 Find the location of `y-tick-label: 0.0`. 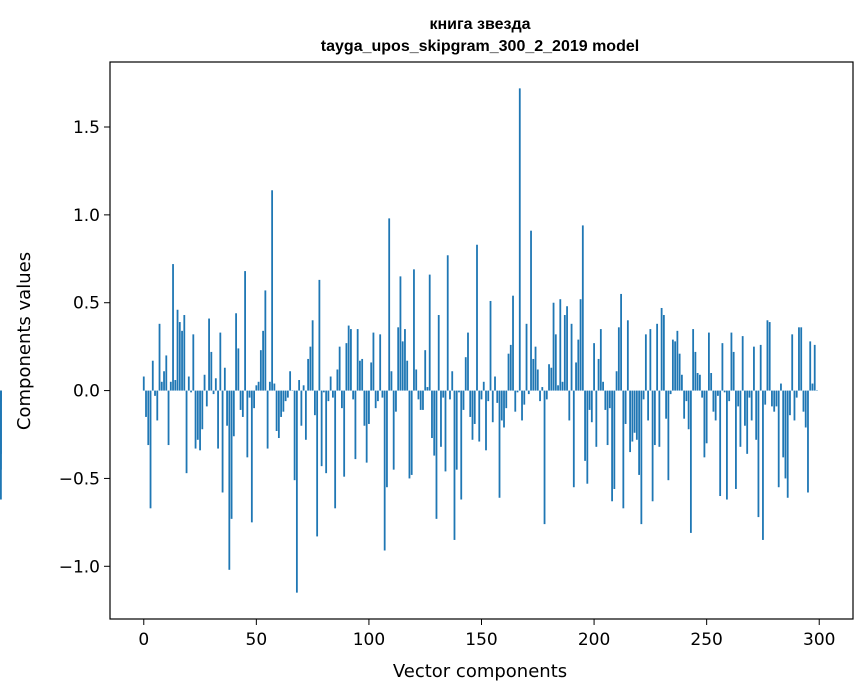

y-tick-label: 0.0 is located at coordinates (86, 392).